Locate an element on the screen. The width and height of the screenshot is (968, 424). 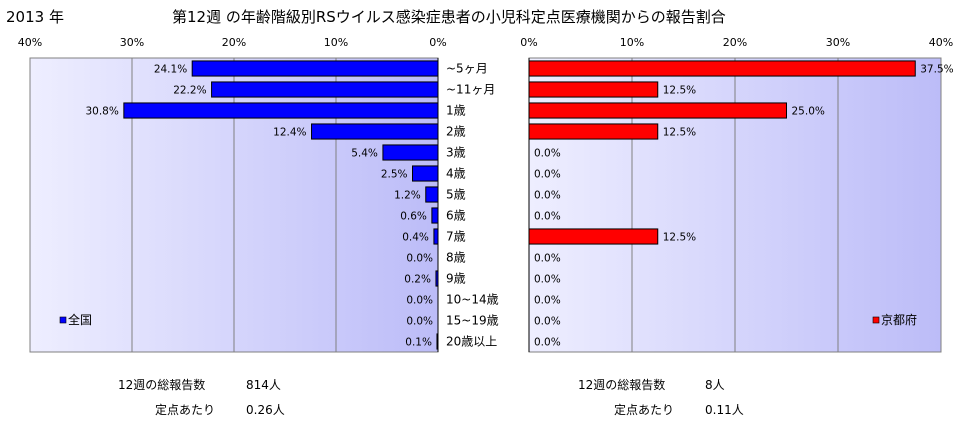
age-category-label: 2歳 is located at coordinates (456, 132).